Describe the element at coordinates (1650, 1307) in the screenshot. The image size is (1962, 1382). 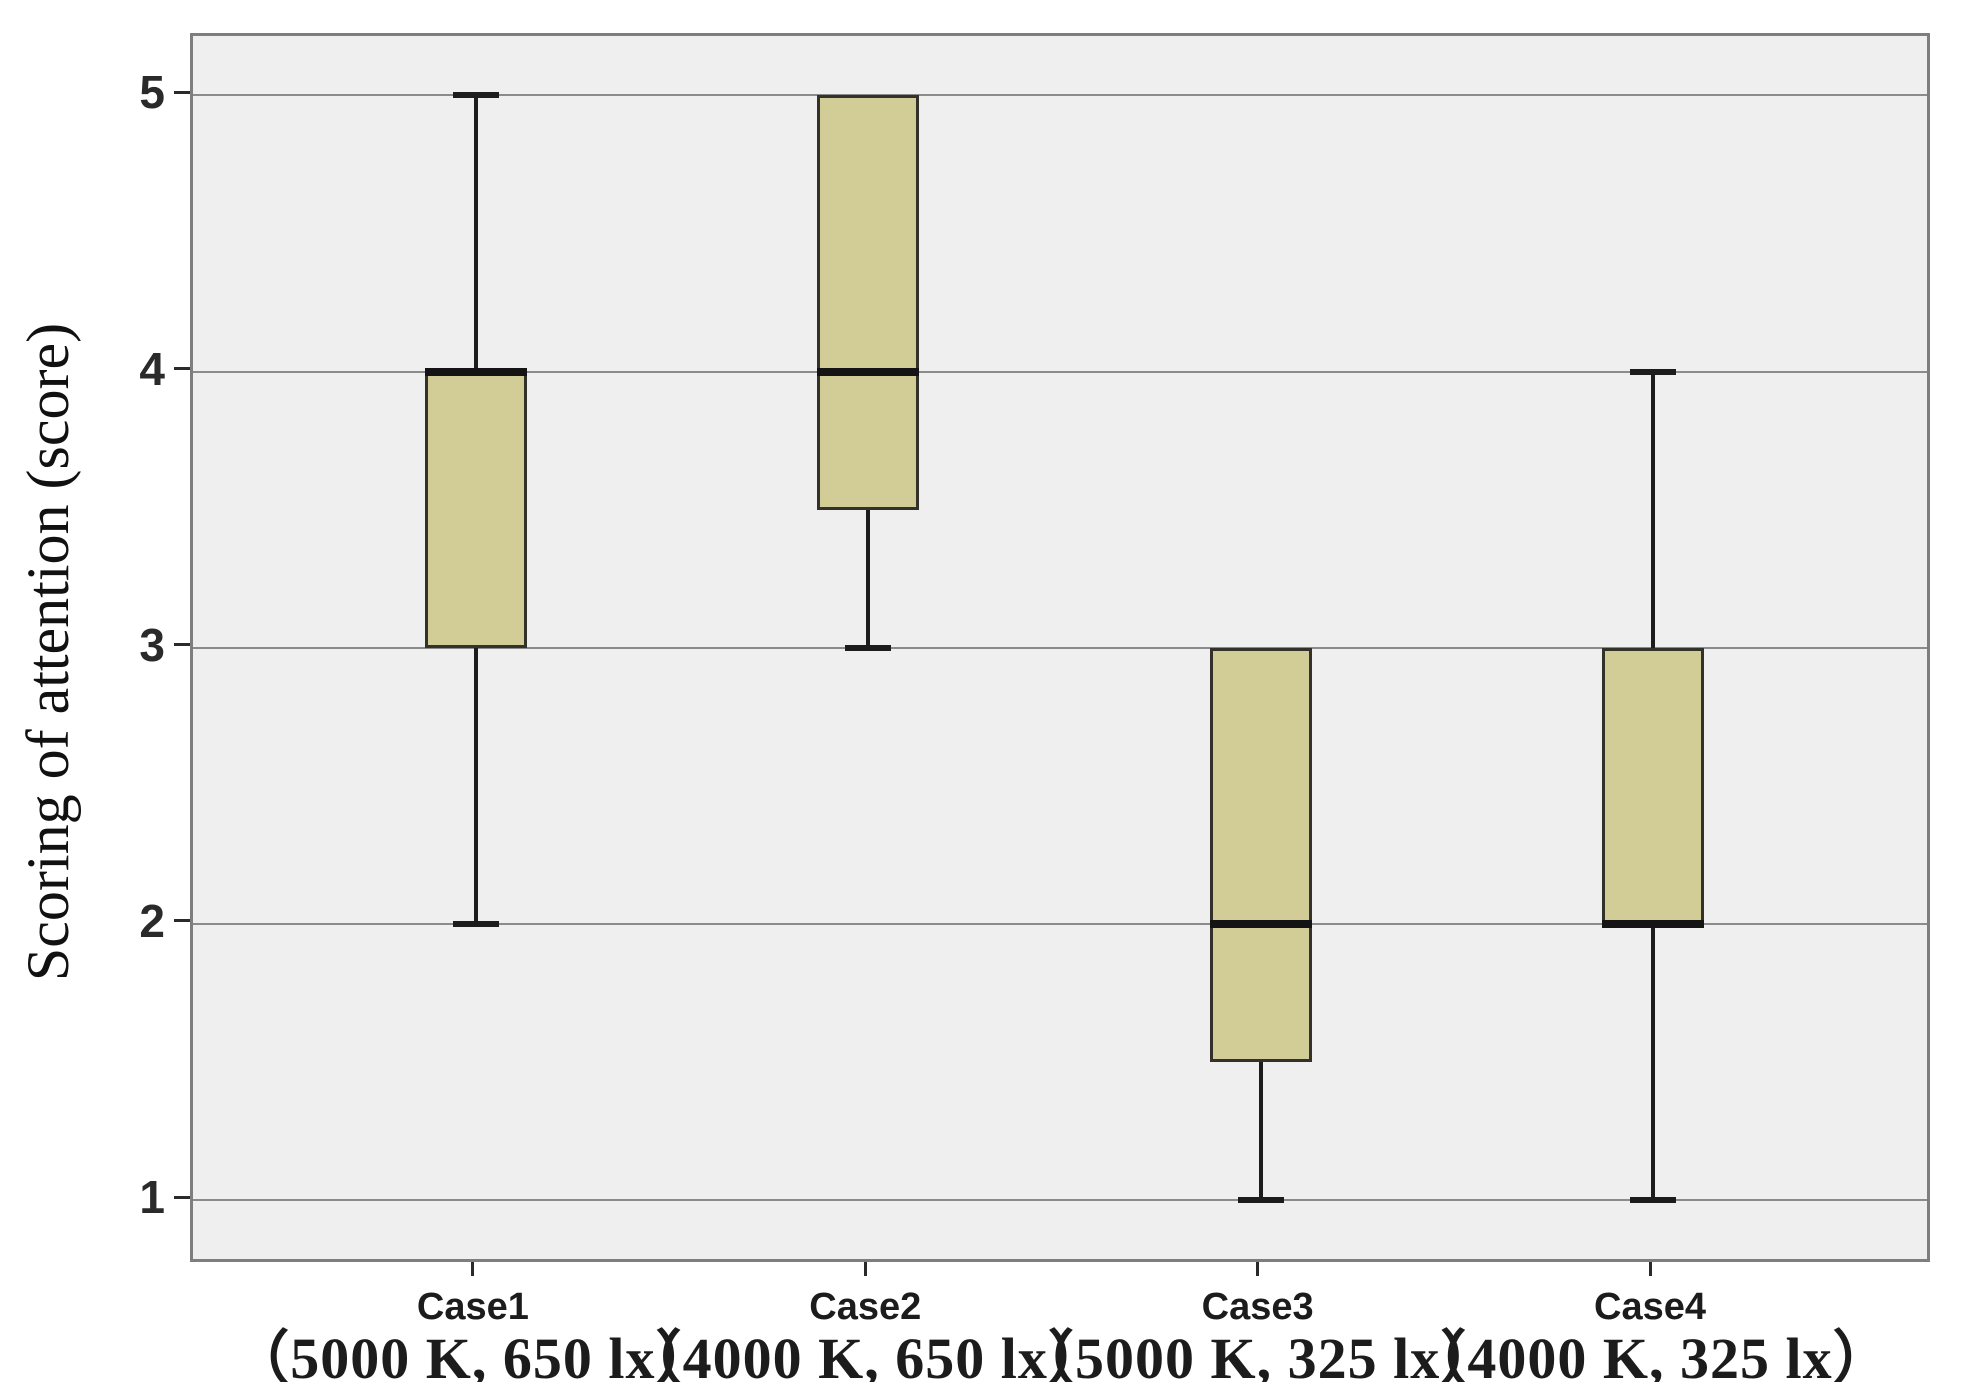
I see `category-name: Case4` at that location.